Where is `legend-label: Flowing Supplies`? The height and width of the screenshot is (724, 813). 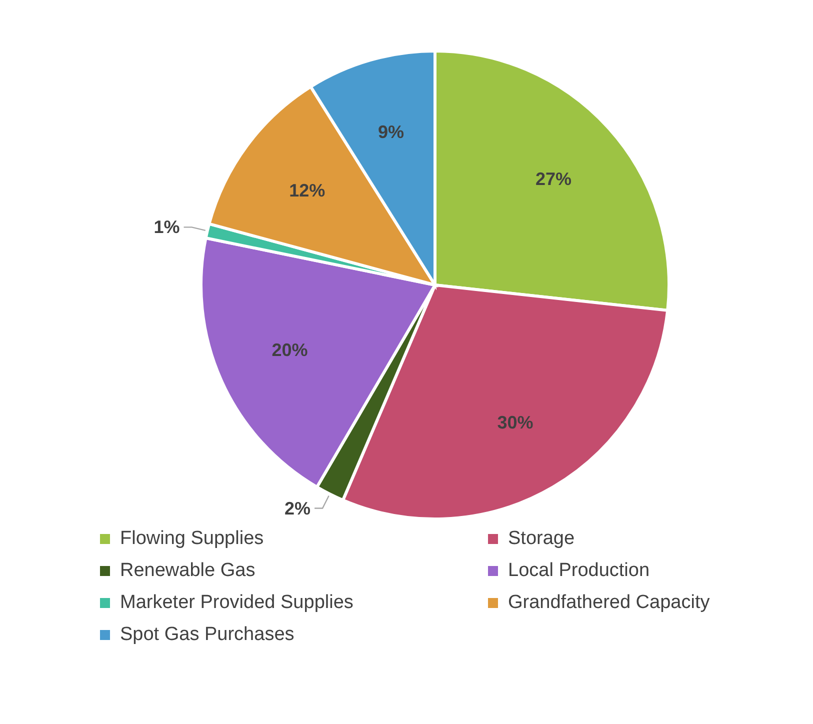
legend-label: Flowing Supplies is located at coordinates (192, 539).